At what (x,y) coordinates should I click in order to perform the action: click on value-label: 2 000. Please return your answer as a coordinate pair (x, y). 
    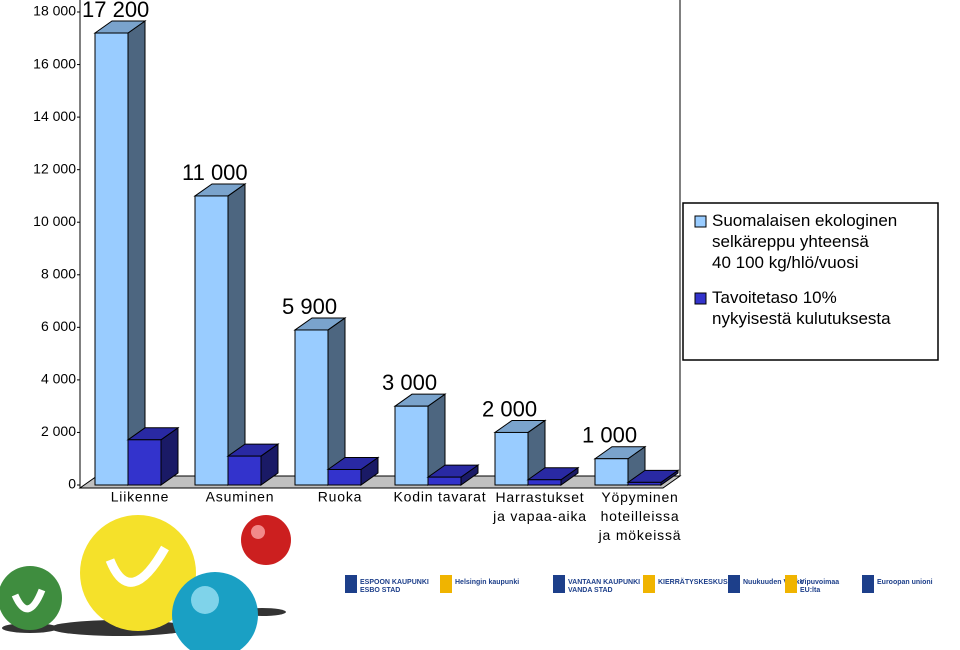
    Looking at the image, I should click on (509, 408).